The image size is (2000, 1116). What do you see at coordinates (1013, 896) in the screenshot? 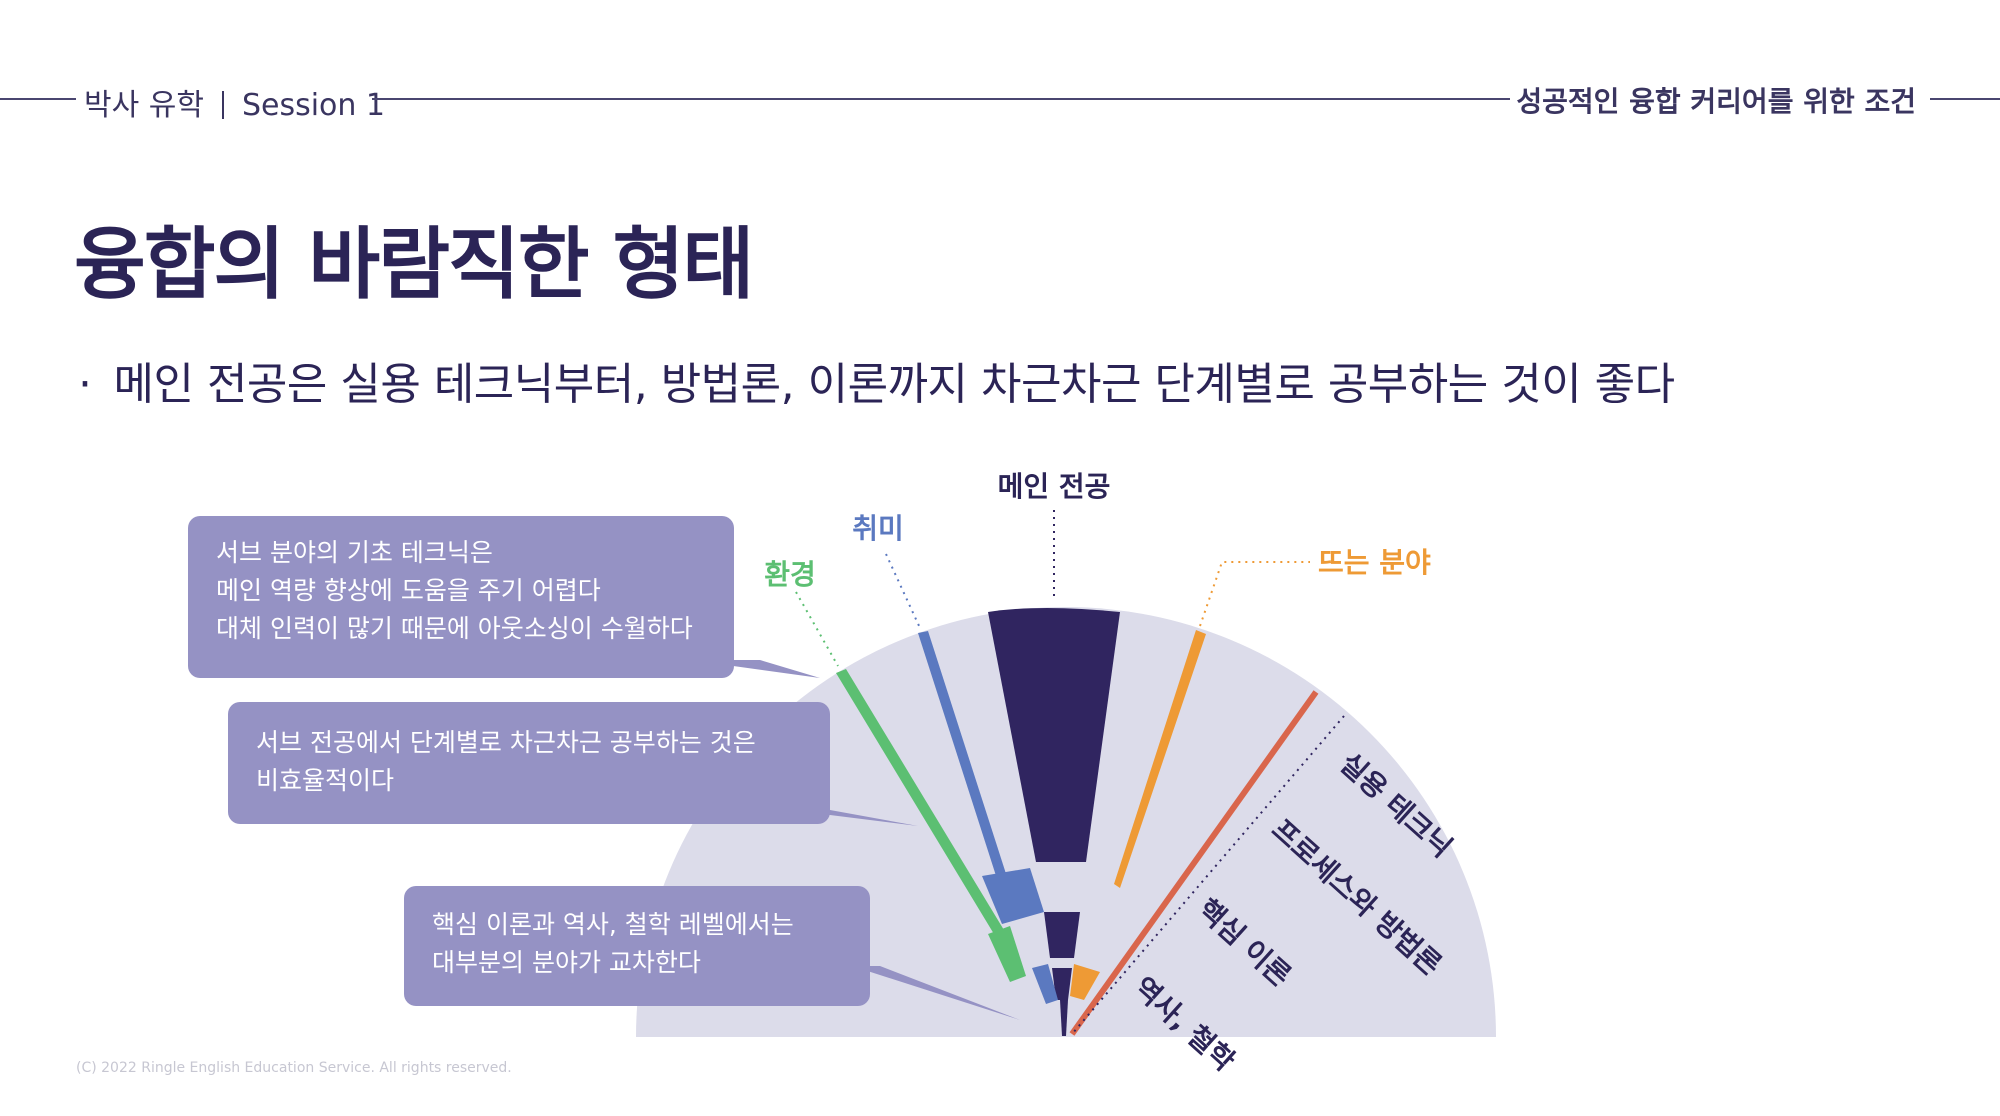
I see `hobby-block` at bounding box center [1013, 896].